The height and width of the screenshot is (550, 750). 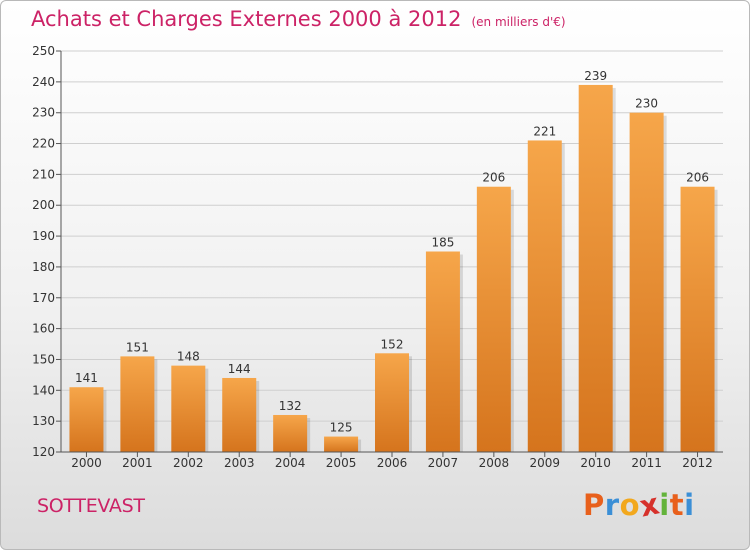 I want to click on value-label: 132, so click(x=290, y=406).